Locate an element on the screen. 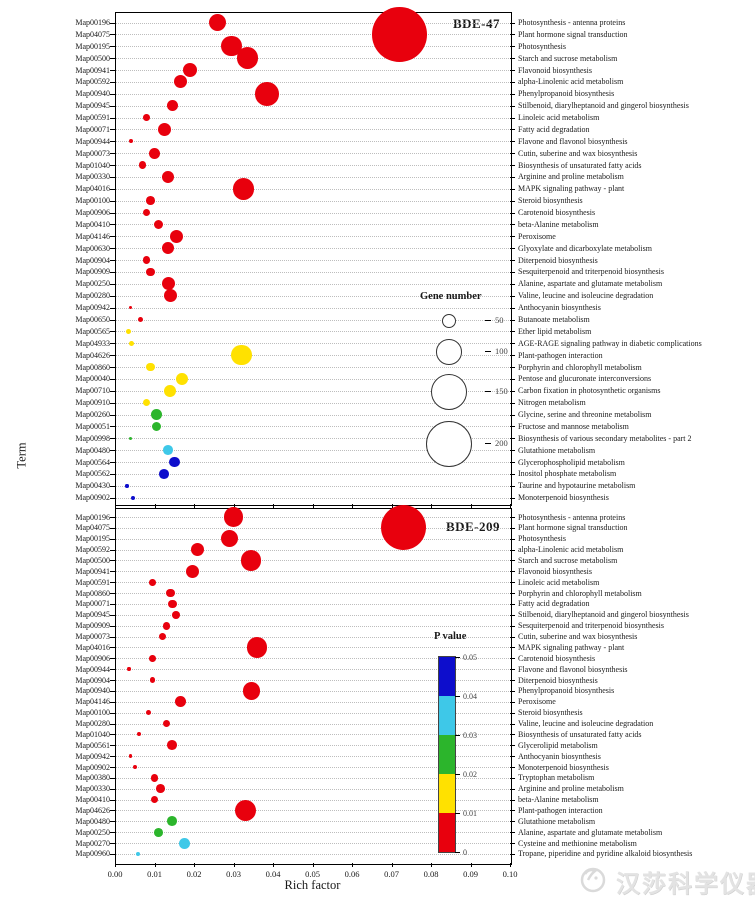  x-tick-label: 0.03 is located at coordinates (233, 874).